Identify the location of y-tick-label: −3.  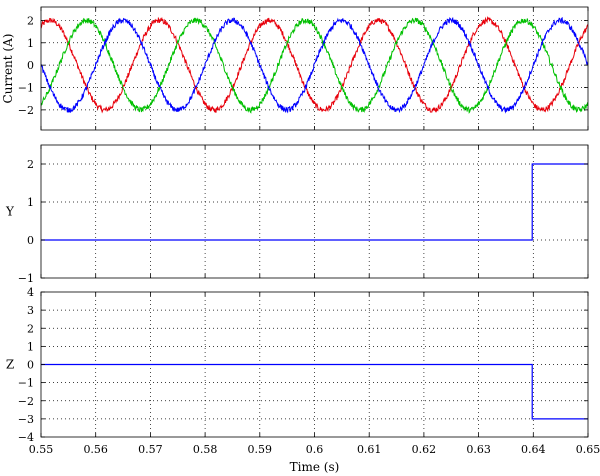
(26, 419).